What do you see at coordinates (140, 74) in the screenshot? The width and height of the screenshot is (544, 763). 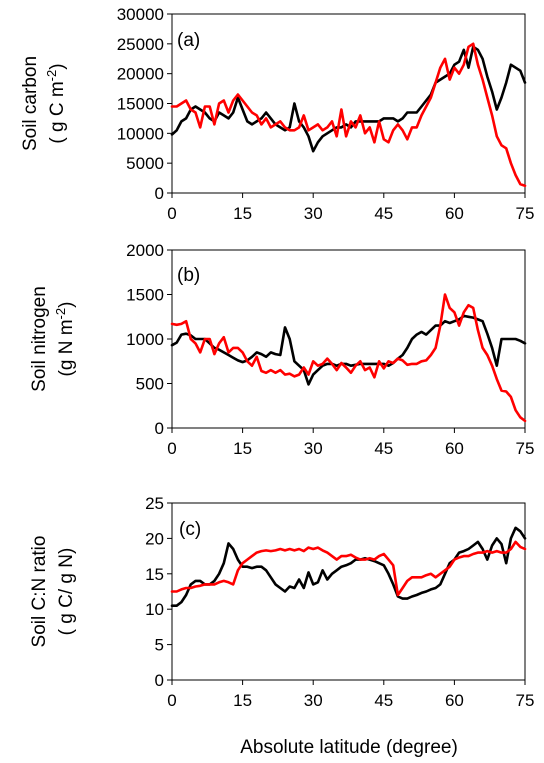 I see `y-tick-label: 20000` at bounding box center [140, 74].